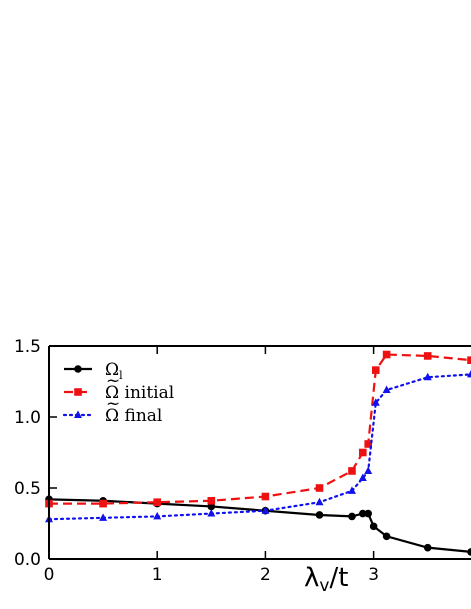 This screenshot has width=471, height=609. I want to click on y-tick-label-1: 0.5, so click(27, 489).